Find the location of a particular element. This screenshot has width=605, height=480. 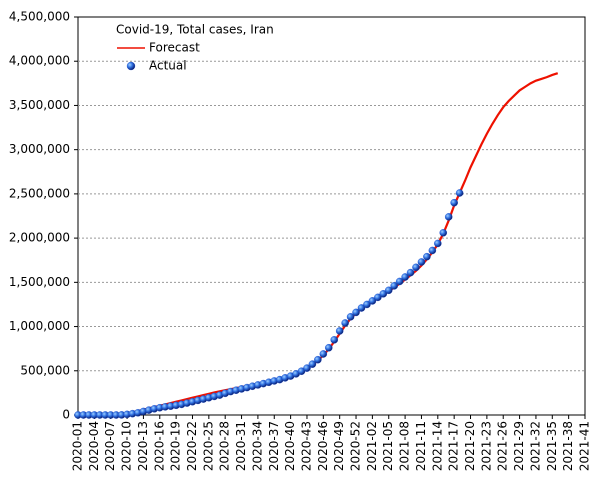

x-tick-label: 2020-46 is located at coordinates (323, 446).